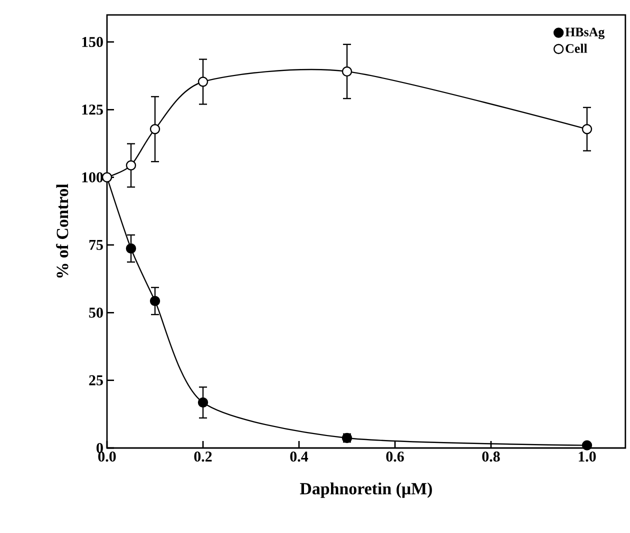 This screenshot has height=533, width=630. Describe the element at coordinates (92, 109) in the screenshot. I see `y-tick-label: 125` at that location.